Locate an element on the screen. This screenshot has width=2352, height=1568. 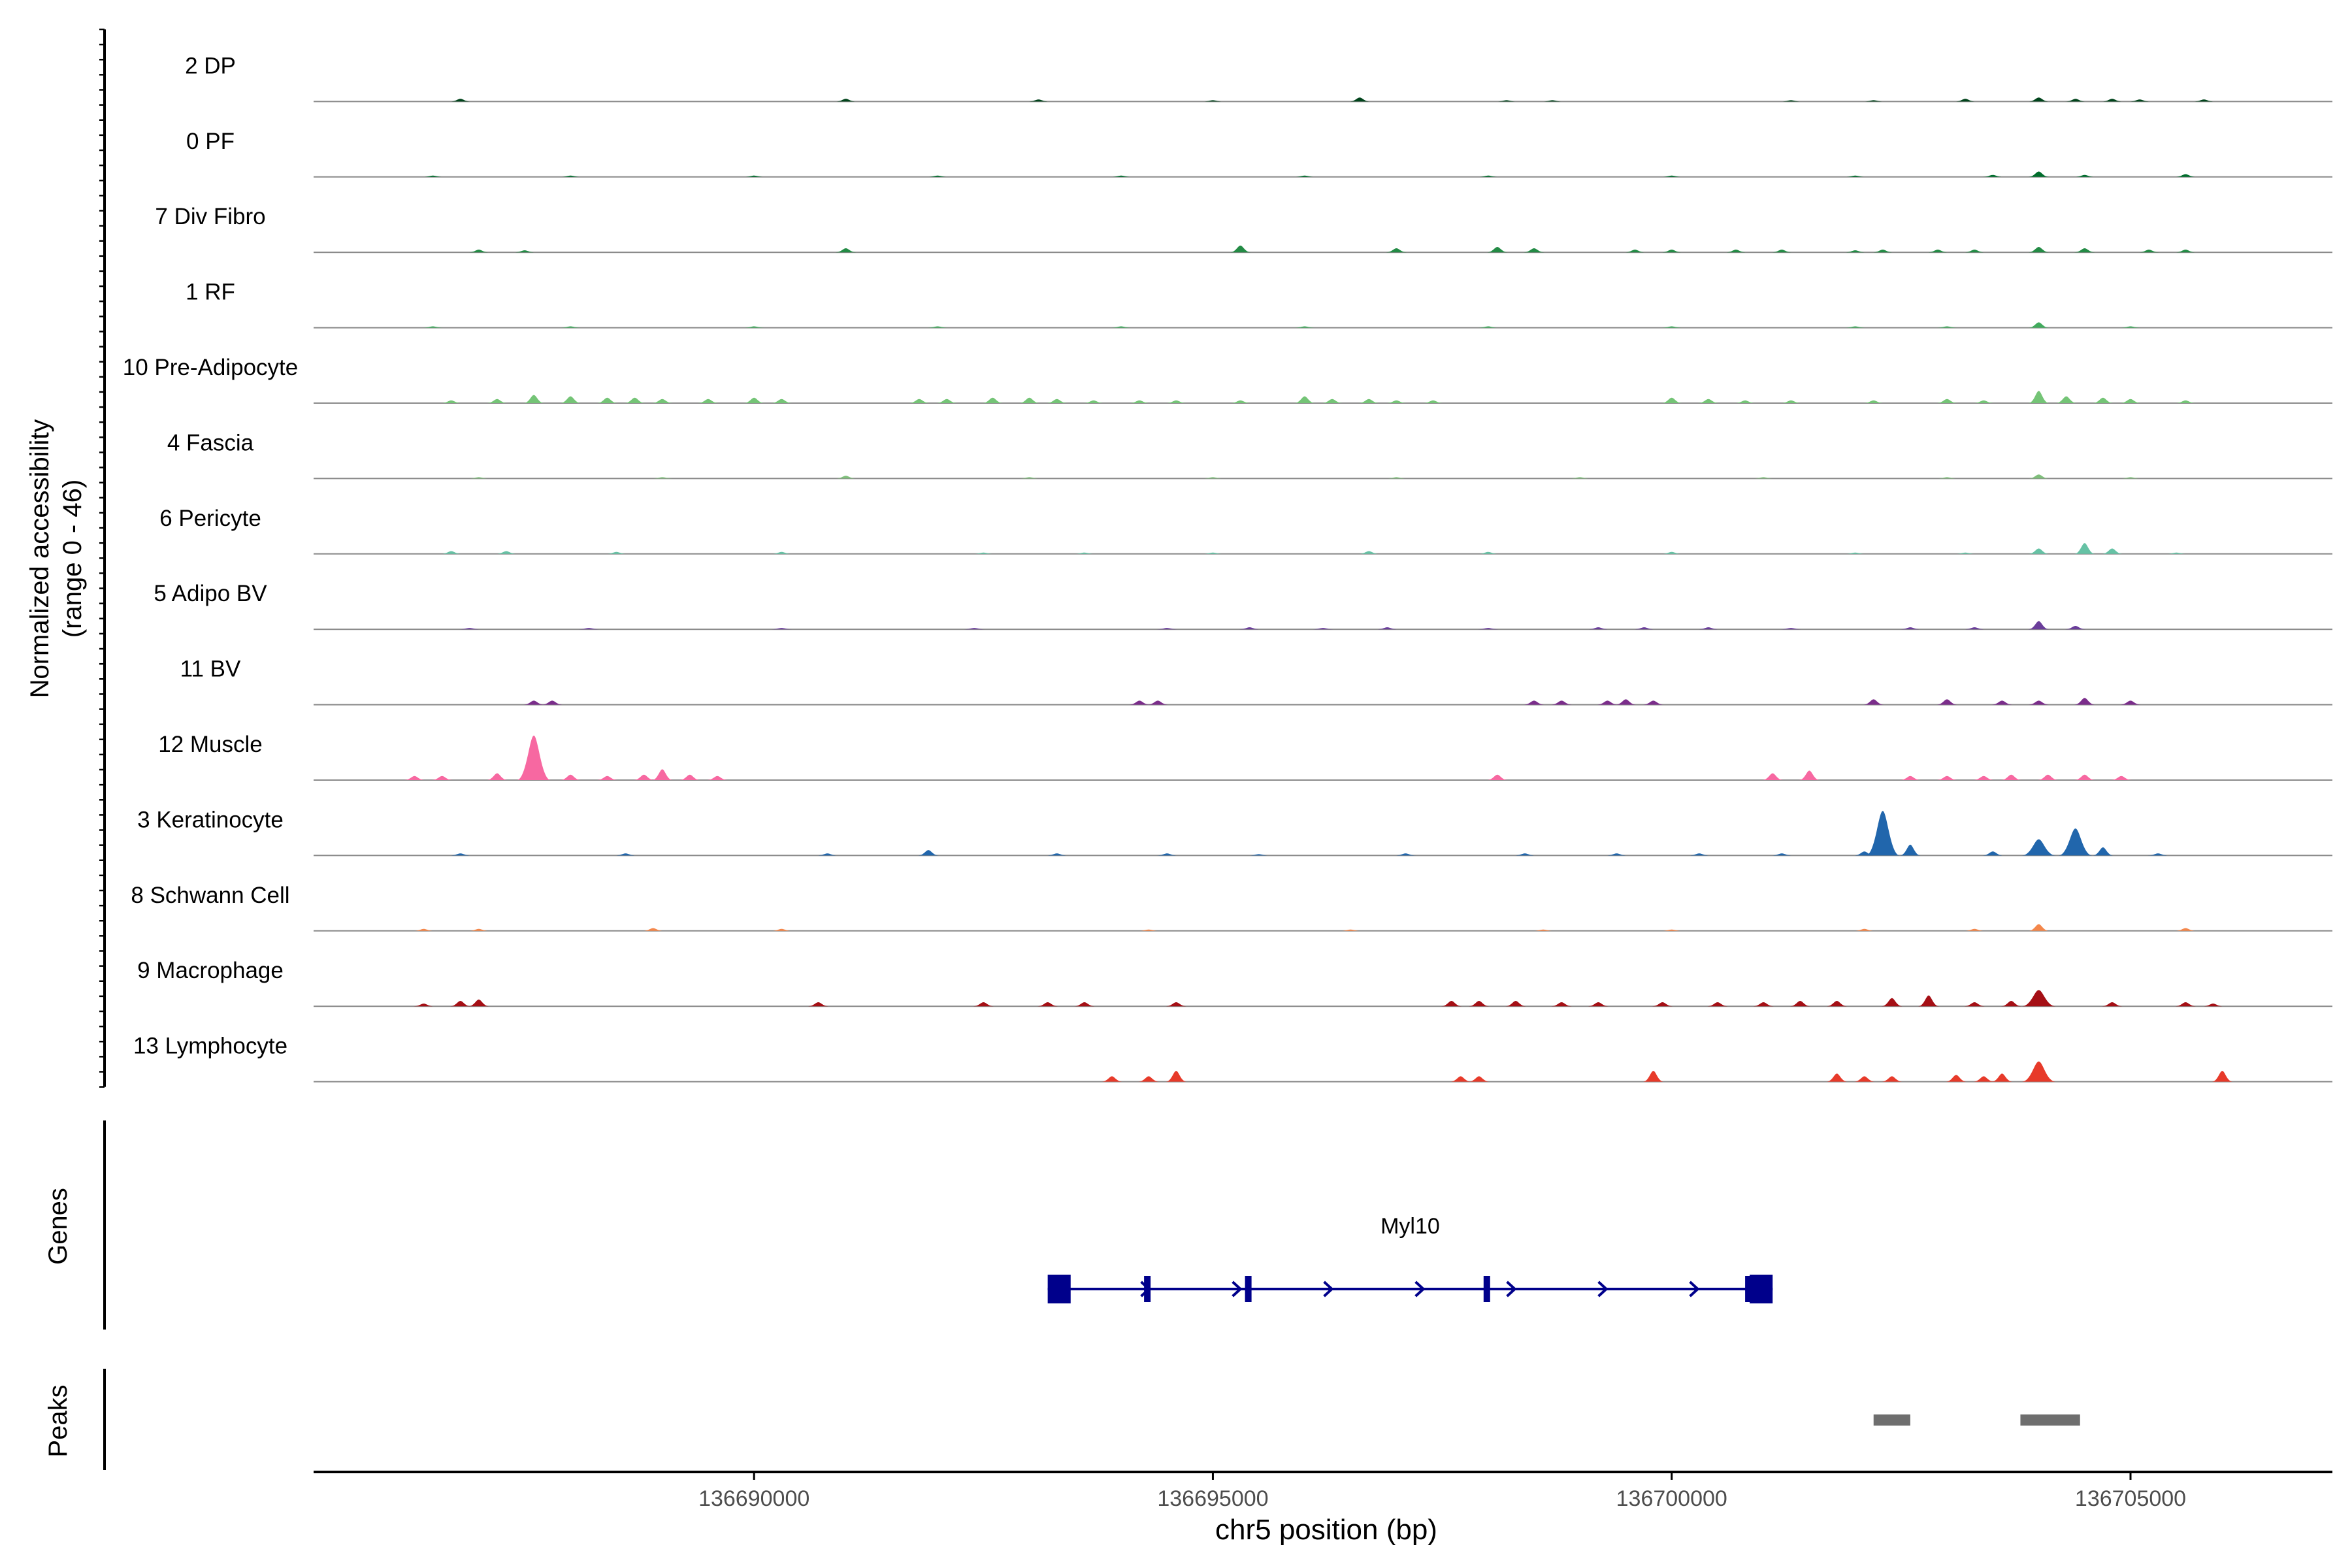
track-12-muscle: 12 Muscle is located at coordinates (1245, 756).